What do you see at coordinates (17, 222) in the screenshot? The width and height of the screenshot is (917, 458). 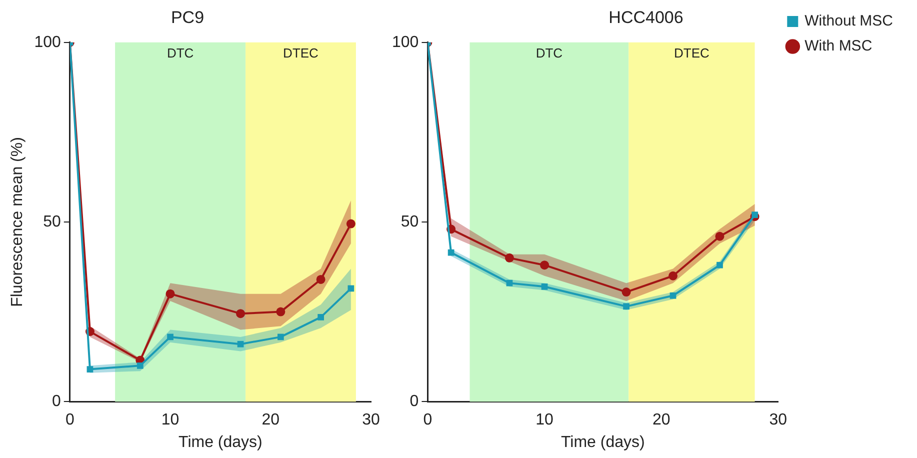 I see `y-axis-title: Fluorescence mean (%)` at bounding box center [17, 222].